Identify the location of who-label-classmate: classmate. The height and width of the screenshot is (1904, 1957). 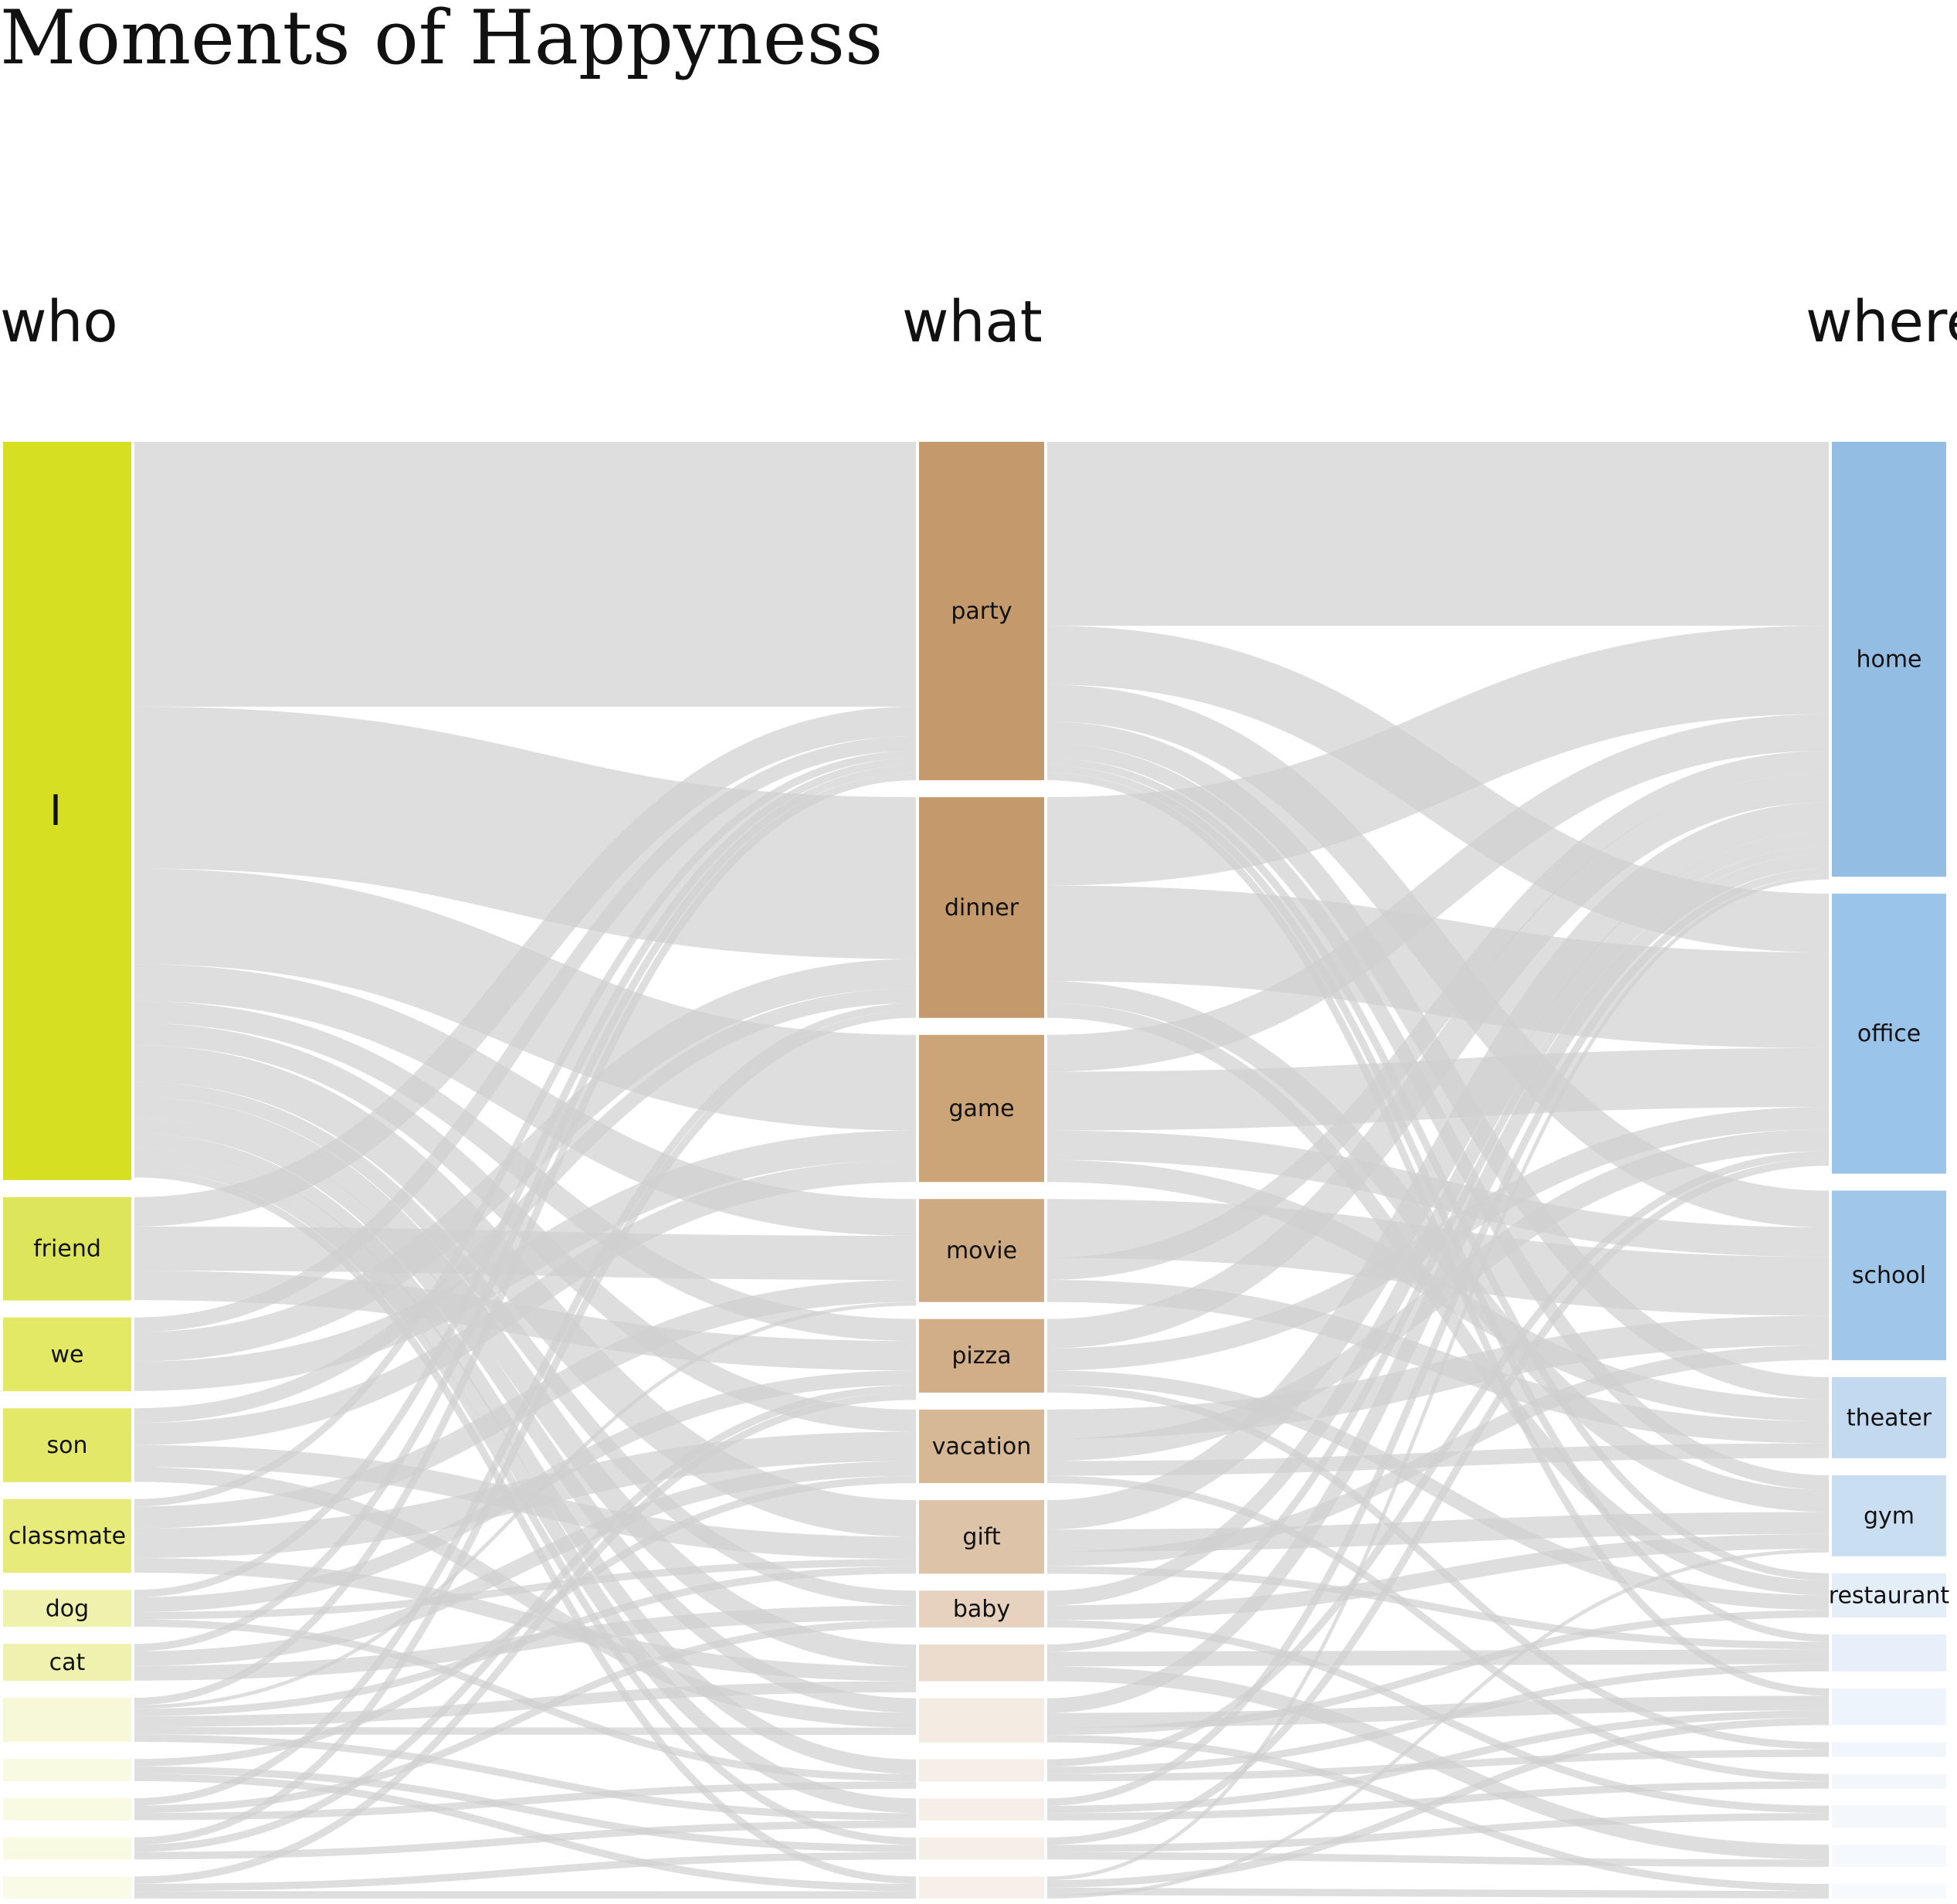
(67, 1536).